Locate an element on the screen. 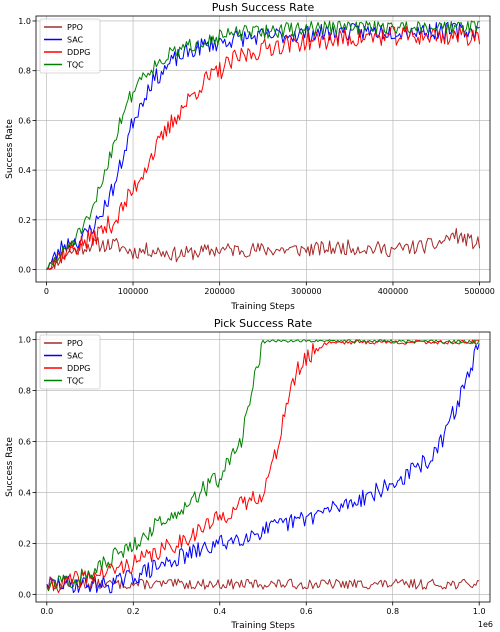  pick-xtick-label: 1.0 is located at coordinates (479, 611).